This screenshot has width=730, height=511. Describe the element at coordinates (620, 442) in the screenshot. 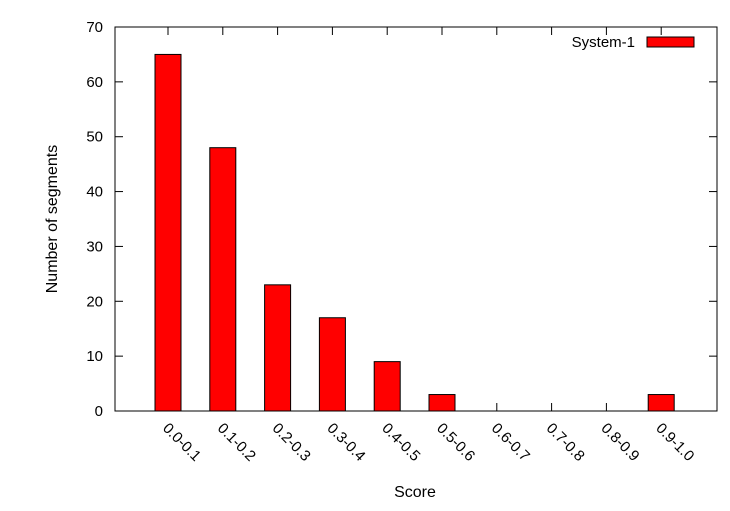

I see `x-tick-label: 0.8-0.9` at that location.